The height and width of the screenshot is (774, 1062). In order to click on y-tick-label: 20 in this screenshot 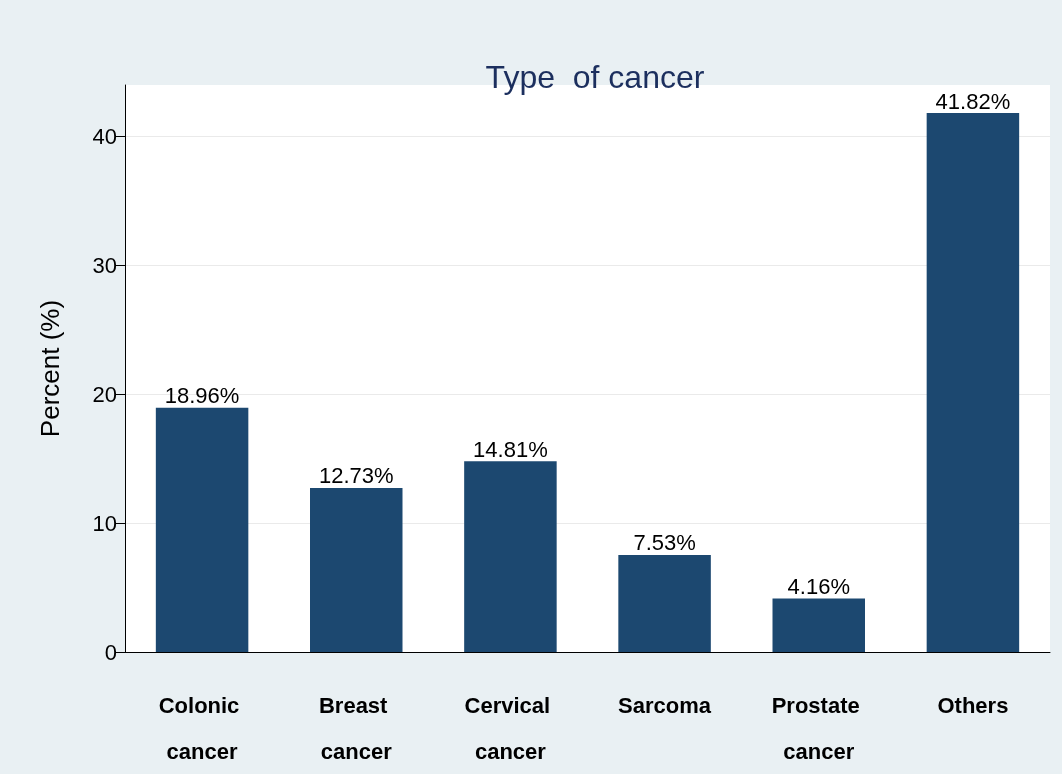, I will do `click(104, 394)`.